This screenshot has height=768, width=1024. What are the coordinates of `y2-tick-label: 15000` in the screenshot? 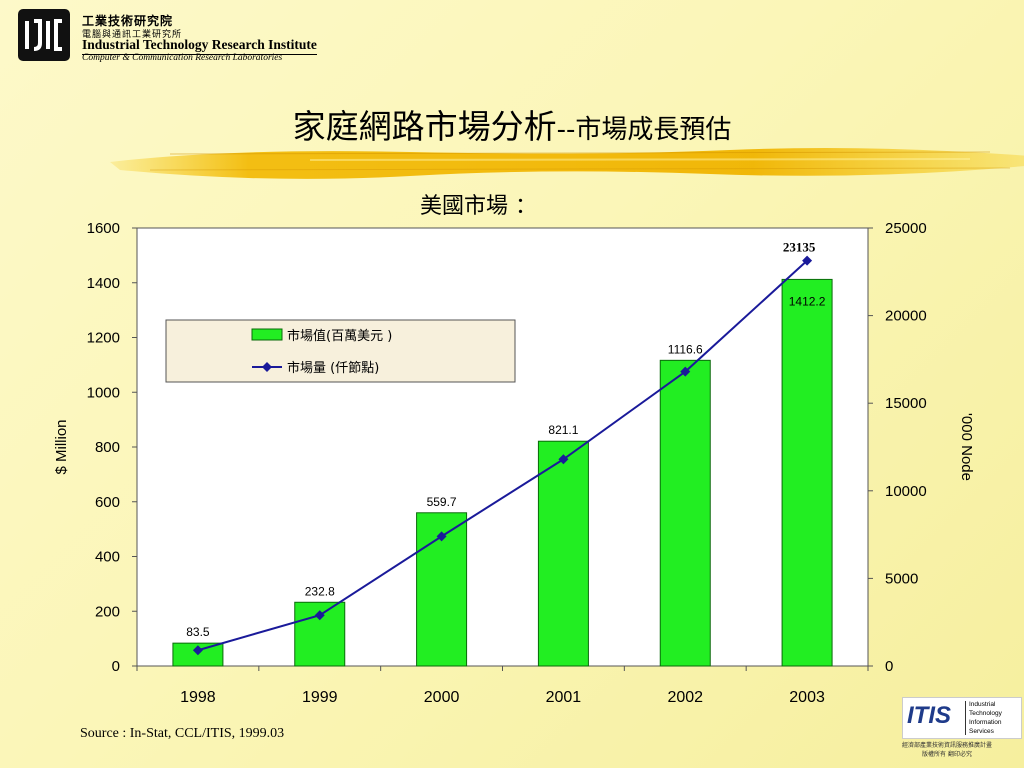 It's located at (906, 403).